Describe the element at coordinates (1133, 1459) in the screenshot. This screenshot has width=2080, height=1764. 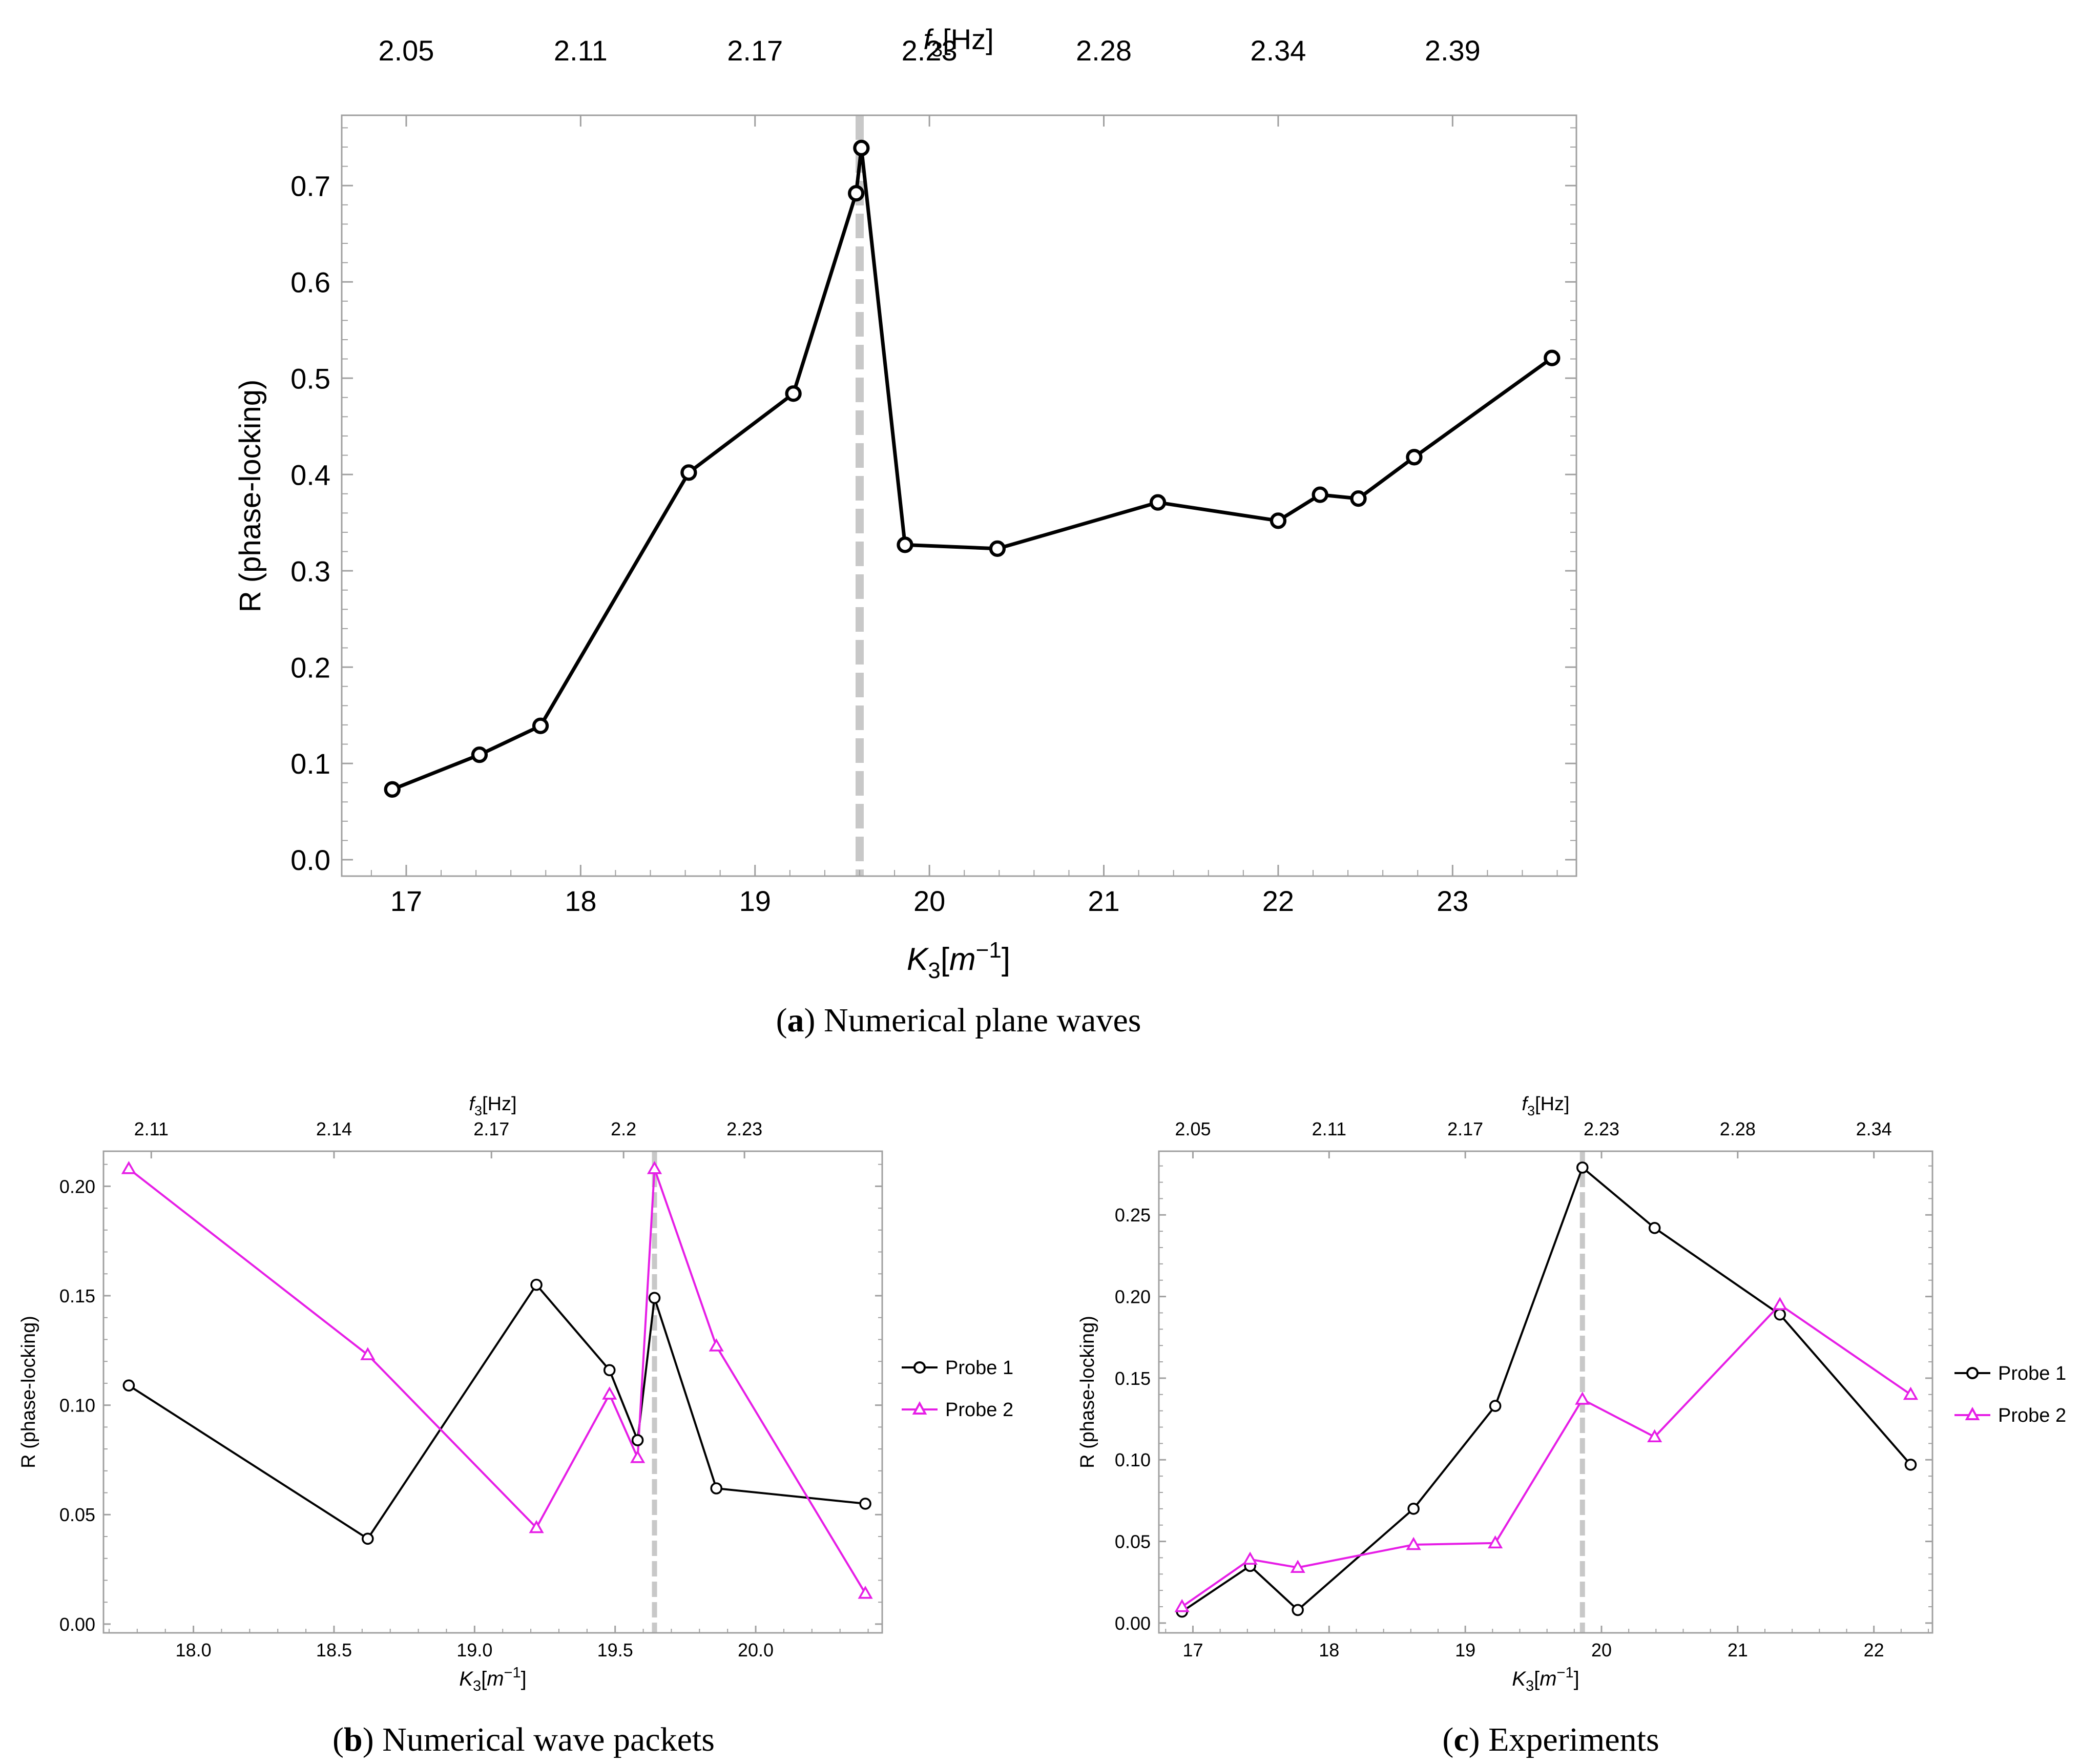
I see `y-tick-label: 0.10` at that location.